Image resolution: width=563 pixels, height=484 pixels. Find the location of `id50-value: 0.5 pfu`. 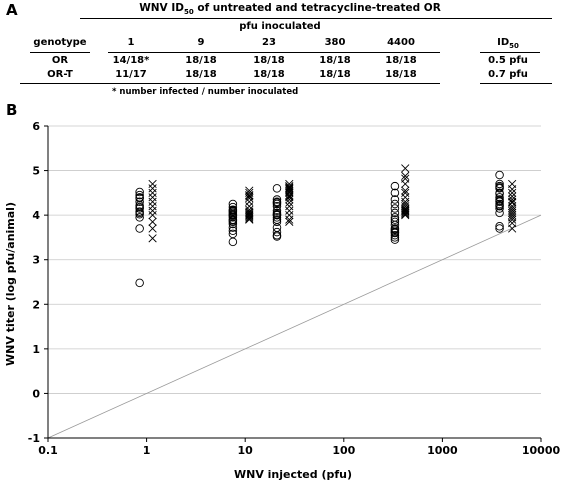

id50-value: 0.5 pfu is located at coordinates (508, 60).